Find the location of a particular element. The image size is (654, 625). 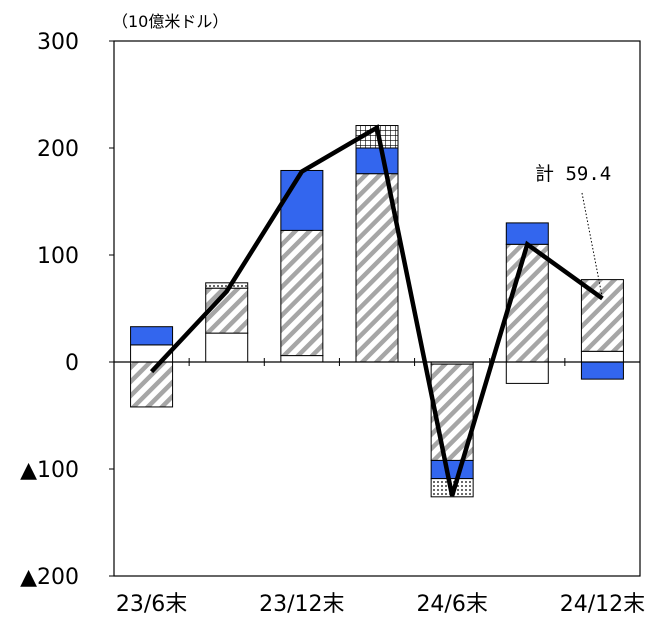

y-tick-label: 0 is located at coordinates (72, 363).